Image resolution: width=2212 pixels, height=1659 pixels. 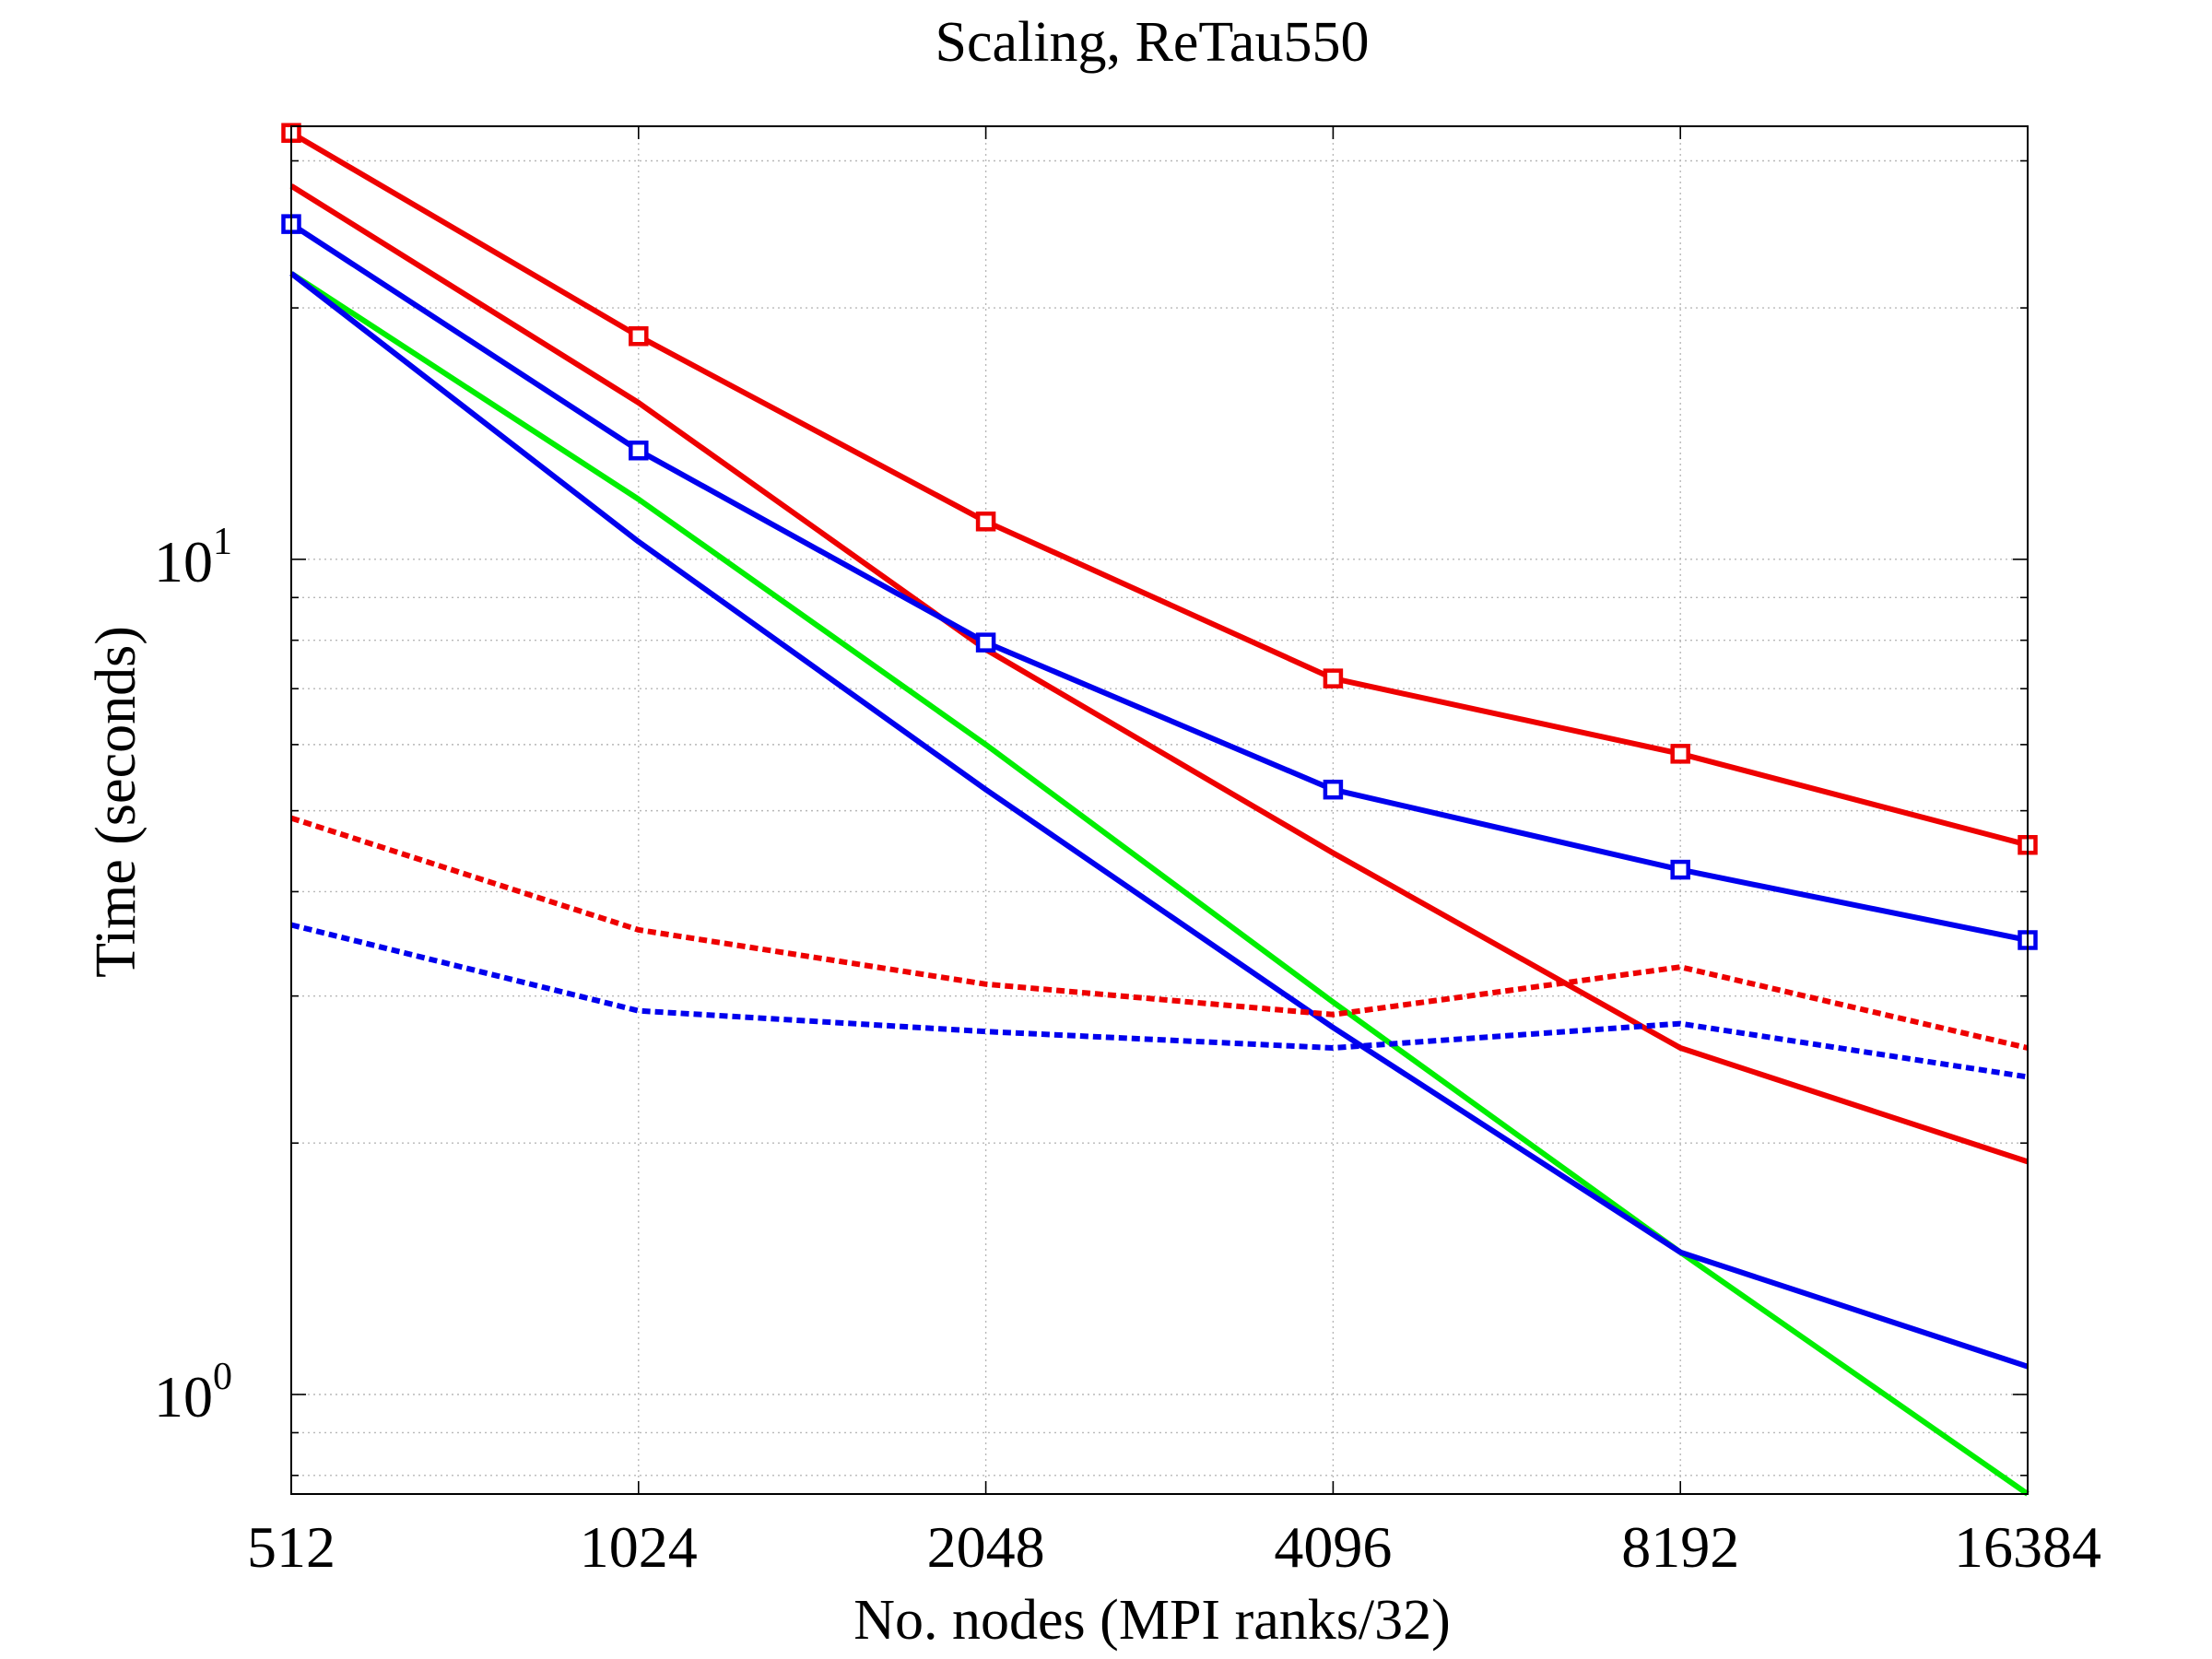 What do you see at coordinates (1152, 42) in the screenshot?
I see `chart-title: Scaling, ReTau550` at bounding box center [1152, 42].